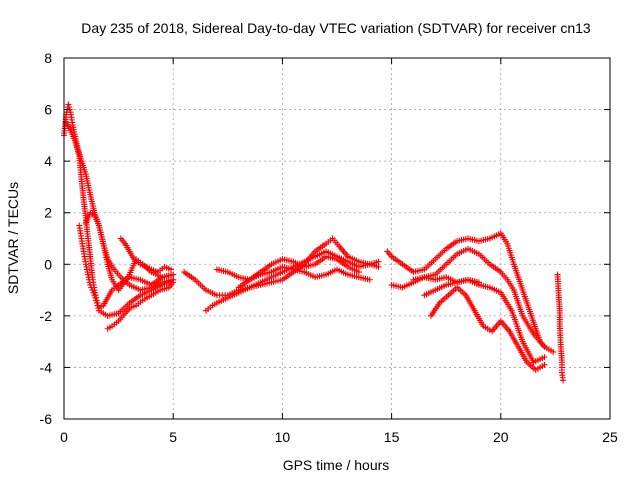 The width and height of the screenshot is (640, 485). What do you see at coordinates (48, 58) in the screenshot?
I see `y-tick-label: 8` at bounding box center [48, 58].